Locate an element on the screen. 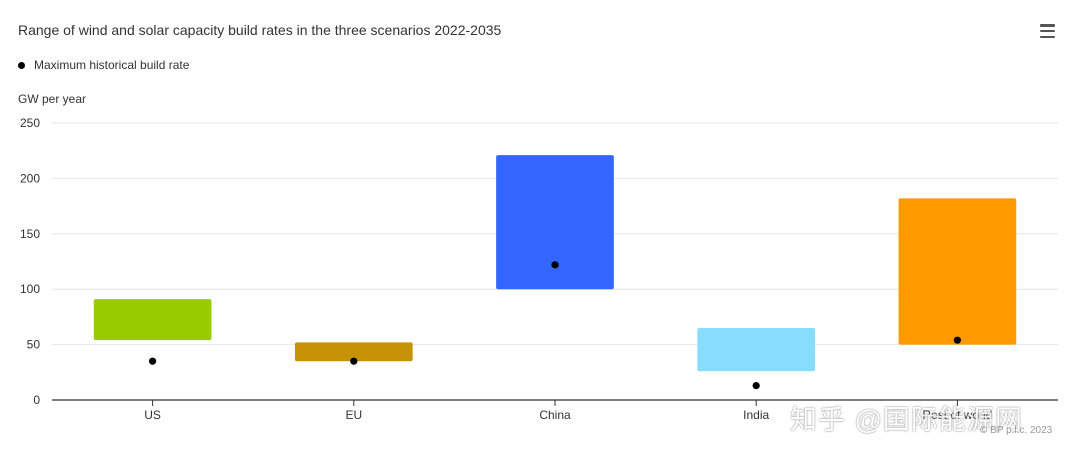 The width and height of the screenshot is (1080, 462). x-tick-label: EU is located at coordinates (353, 415).